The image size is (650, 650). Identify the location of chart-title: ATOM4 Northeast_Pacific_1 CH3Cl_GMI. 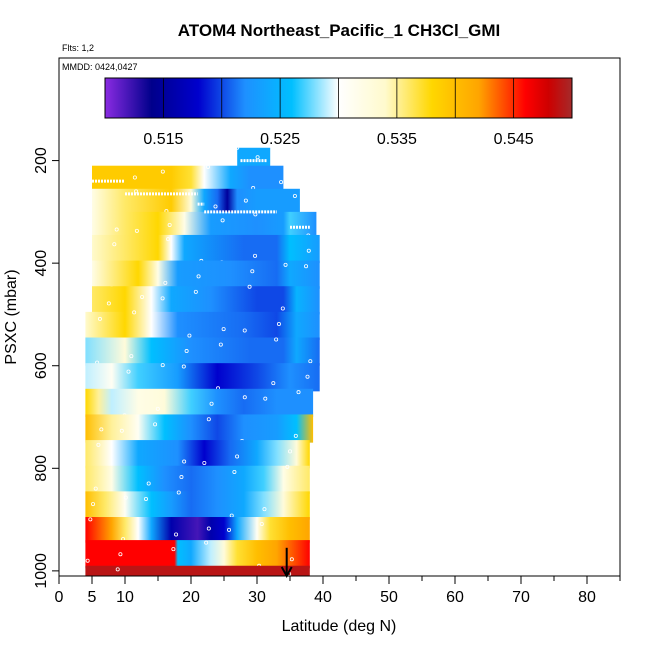
(339, 30).